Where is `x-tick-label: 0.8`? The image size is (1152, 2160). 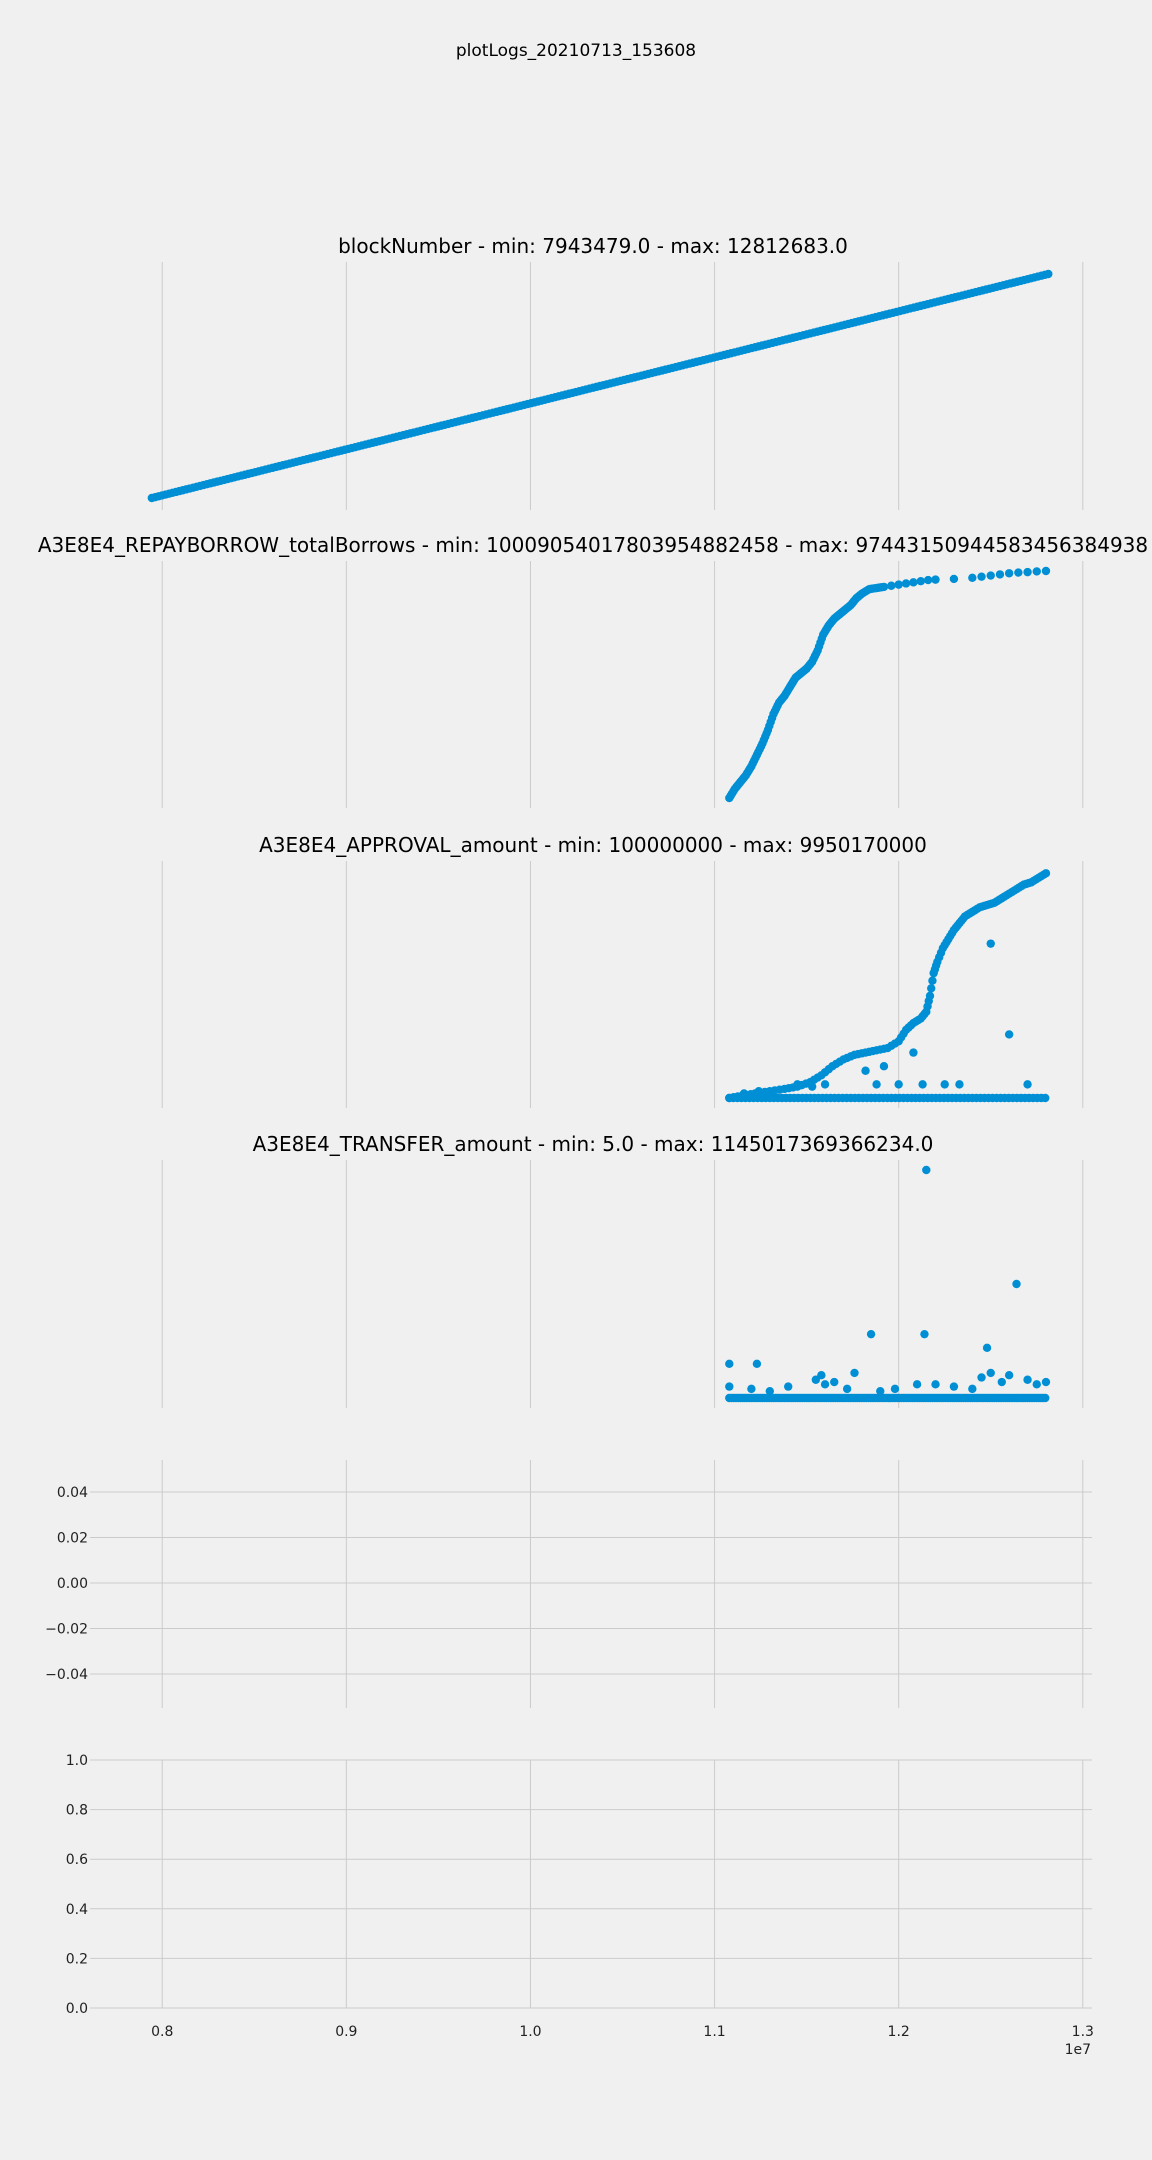 x-tick-label: 0.8 is located at coordinates (162, 2032).